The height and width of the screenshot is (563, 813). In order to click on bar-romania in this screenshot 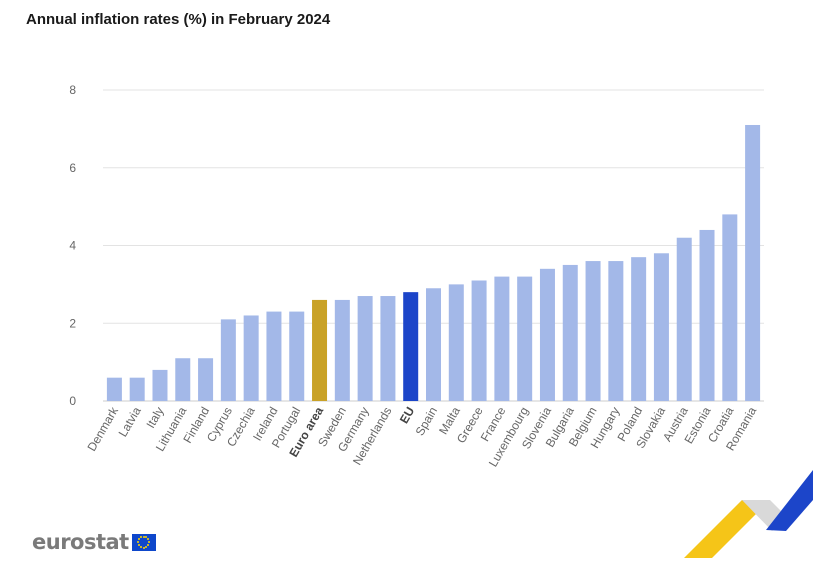, I will do `click(753, 263)`.